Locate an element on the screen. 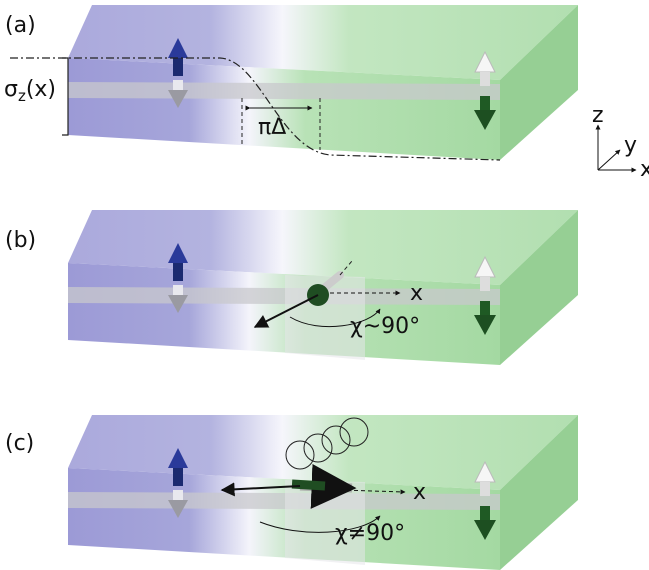  axis-label: z is located at coordinates (598, 115).